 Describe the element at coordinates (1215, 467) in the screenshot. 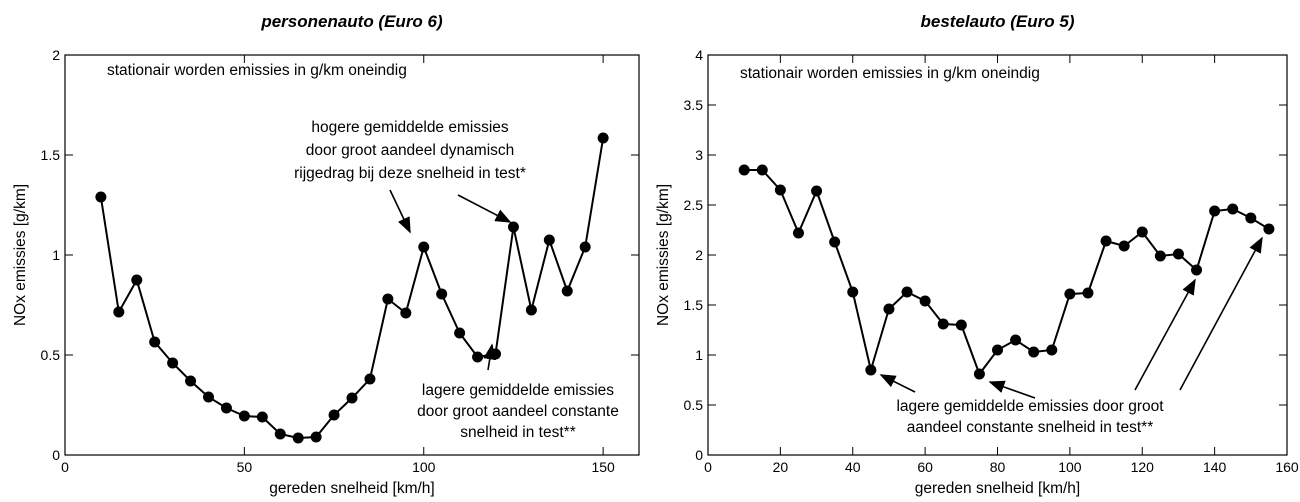

I see `x-tick-label: 140` at that location.